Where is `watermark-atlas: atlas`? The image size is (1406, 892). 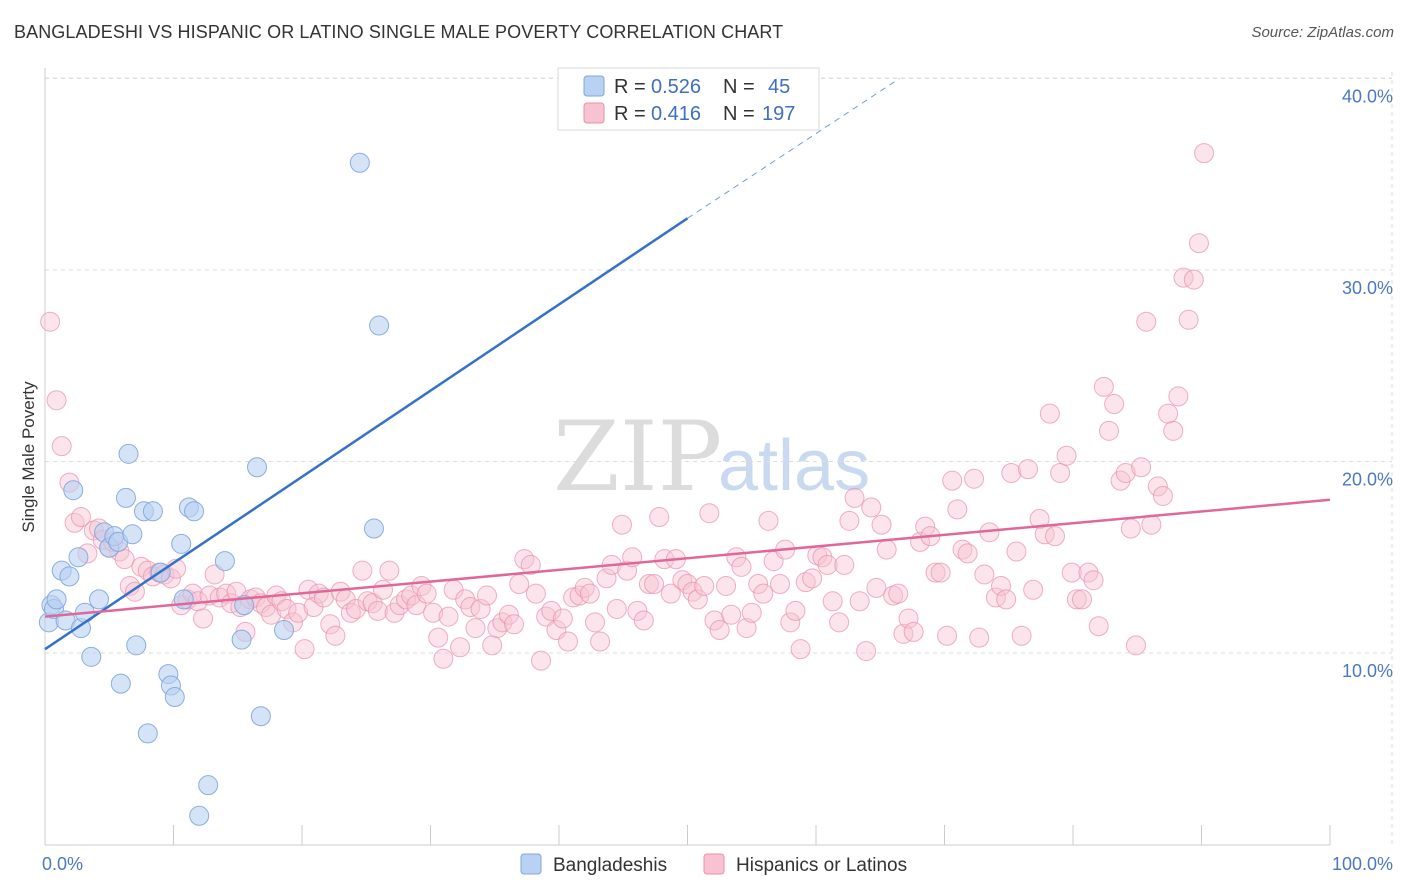 watermark-atlas: atlas is located at coordinates (794, 466).